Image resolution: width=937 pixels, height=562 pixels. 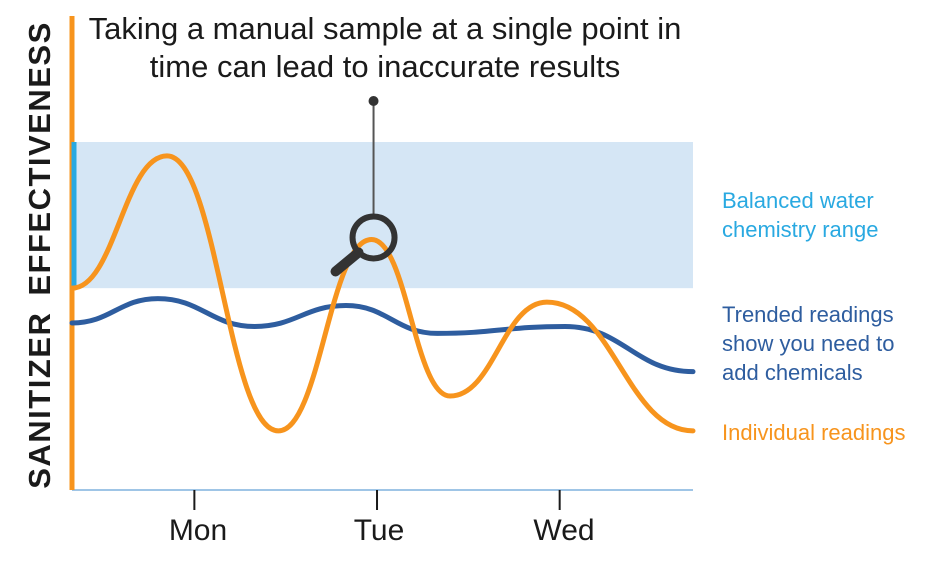 I want to click on y-axis-label-word: SANITIZER, so click(x=39, y=400).